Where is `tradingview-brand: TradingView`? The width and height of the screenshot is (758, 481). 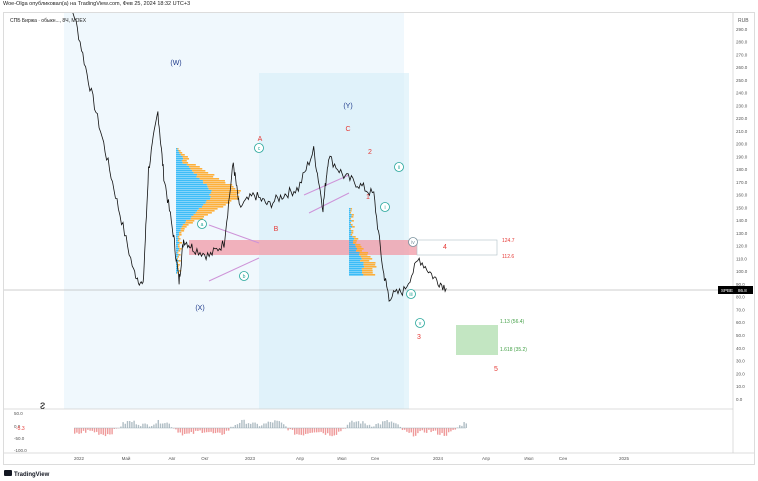 tradingview-brand: TradingView is located at coordinates (32, 475).